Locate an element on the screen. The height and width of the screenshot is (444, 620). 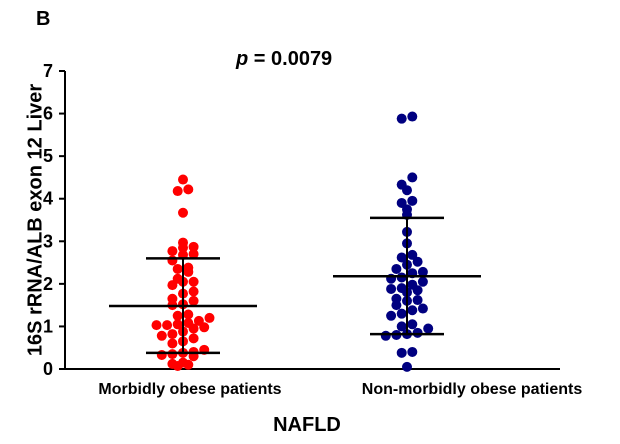
y-tick-label: 2 is located at coordinates (48, 284).